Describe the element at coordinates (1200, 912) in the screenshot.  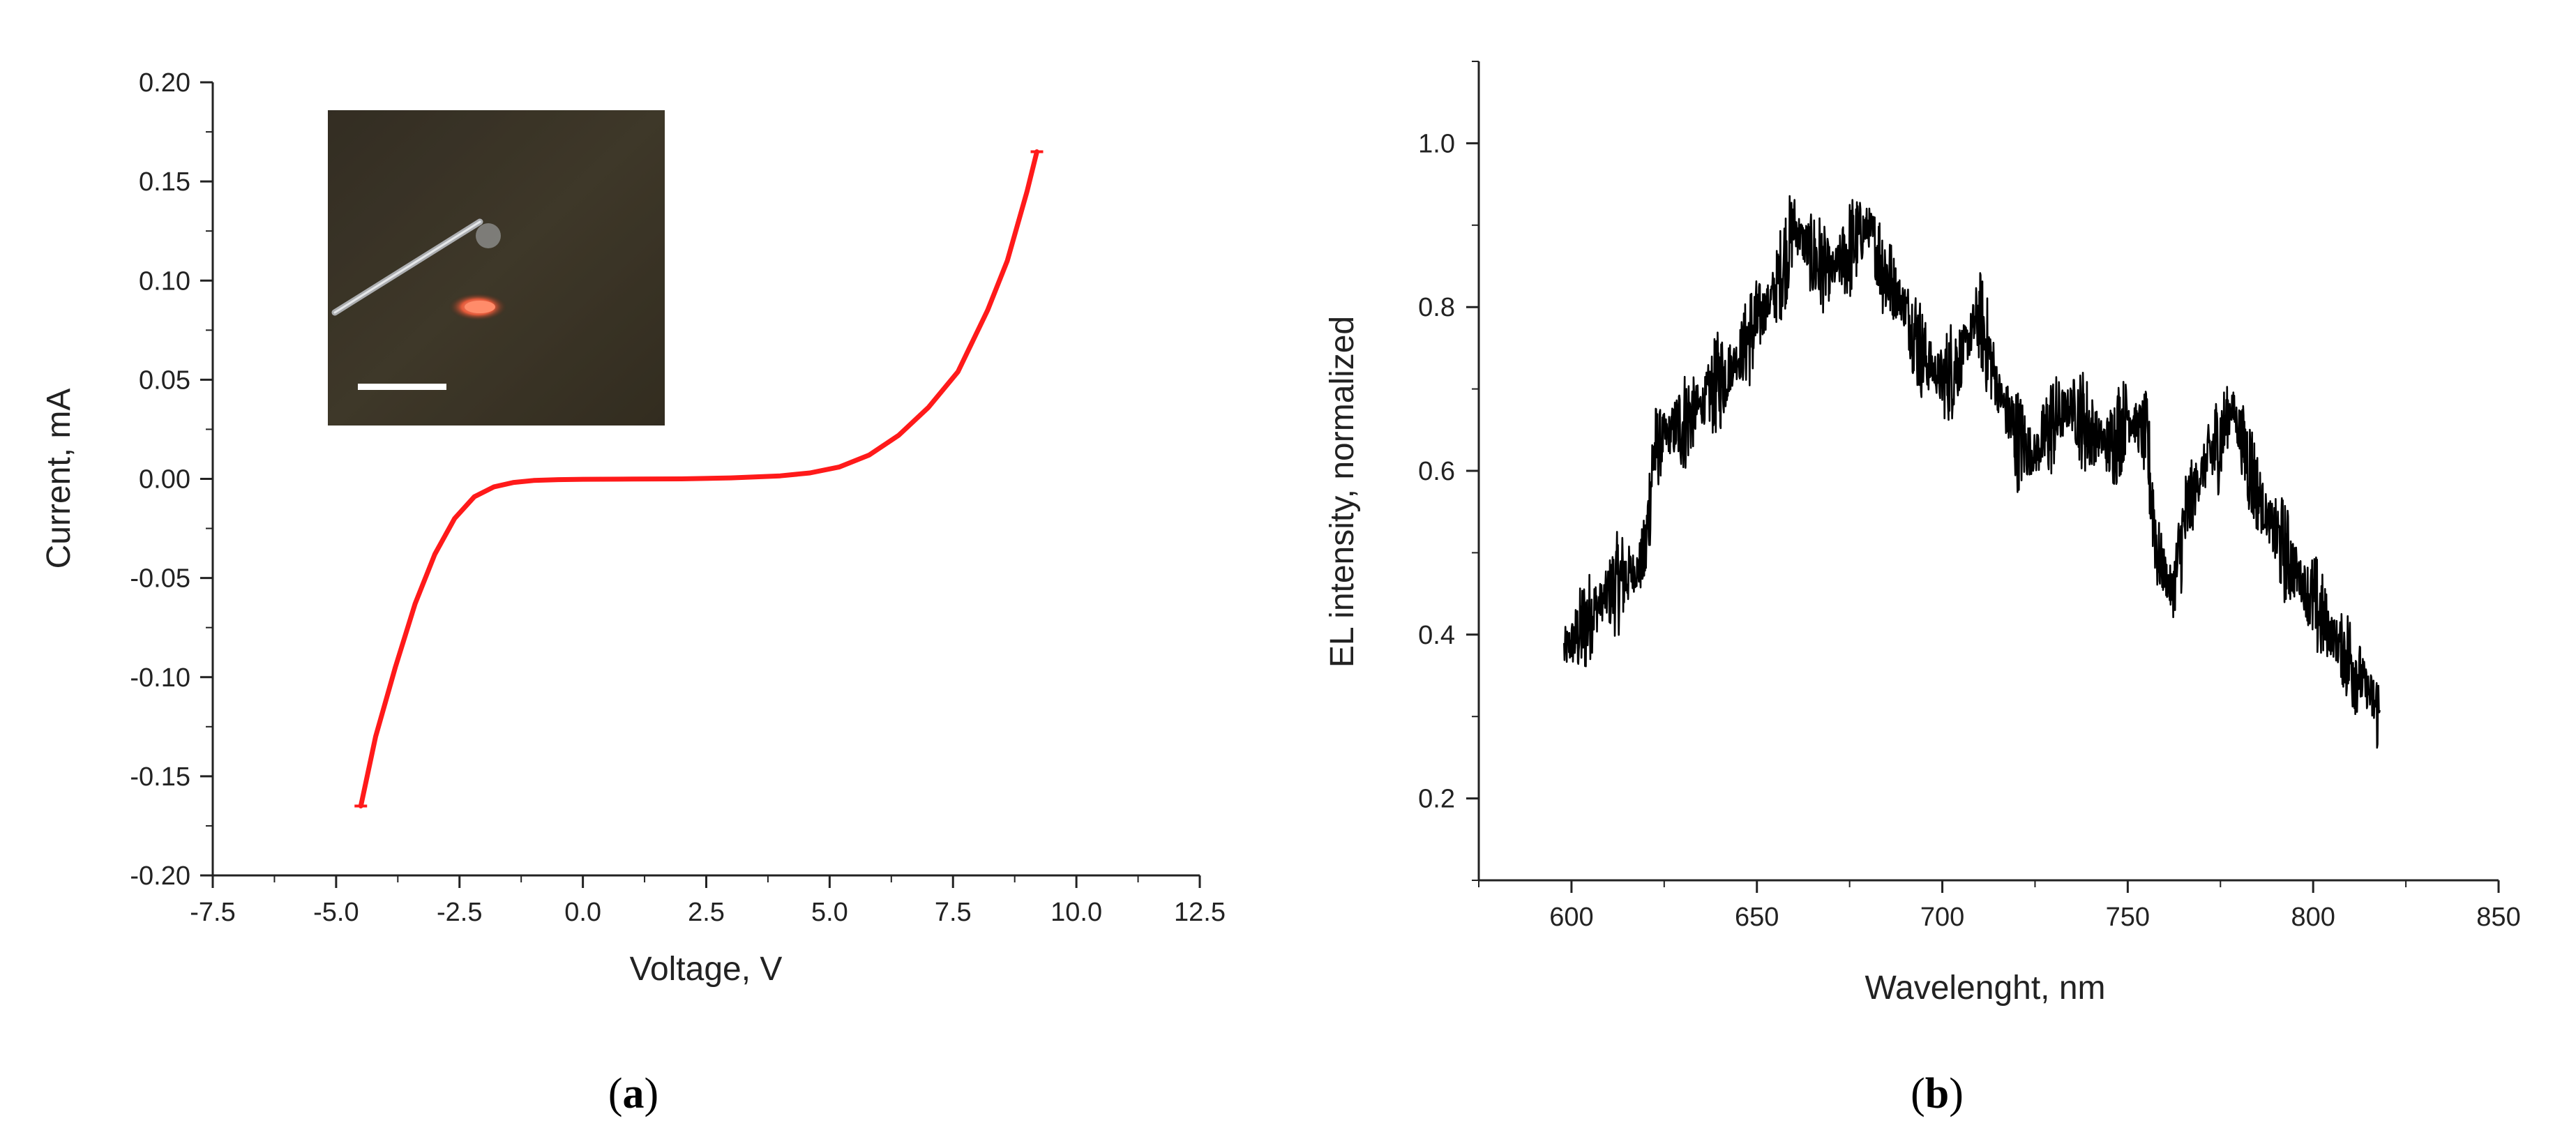
I see `chart-a-x-tick-label: 12.5` at that location.